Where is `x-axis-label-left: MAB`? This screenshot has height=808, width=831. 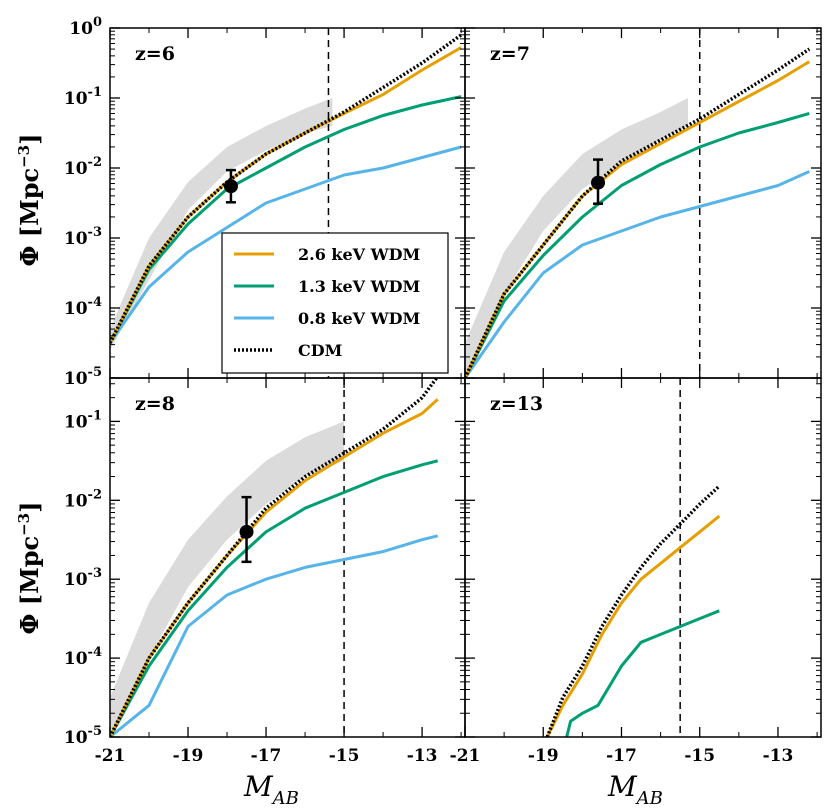
x-axis-label-left: MAB is located at coordinates (271, 789).